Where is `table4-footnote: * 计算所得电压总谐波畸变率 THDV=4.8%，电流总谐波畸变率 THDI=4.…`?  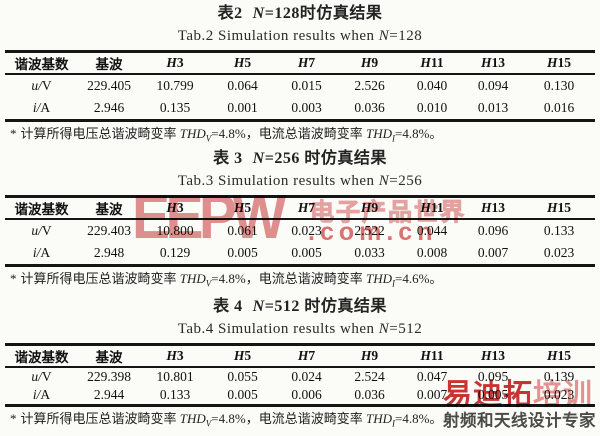
table4-footnote: * 计算所得电压总谐波畸变率 THDV=4.8%，电流总谐波畸变率 THDI=4.… is located at coordinates (305, 421).